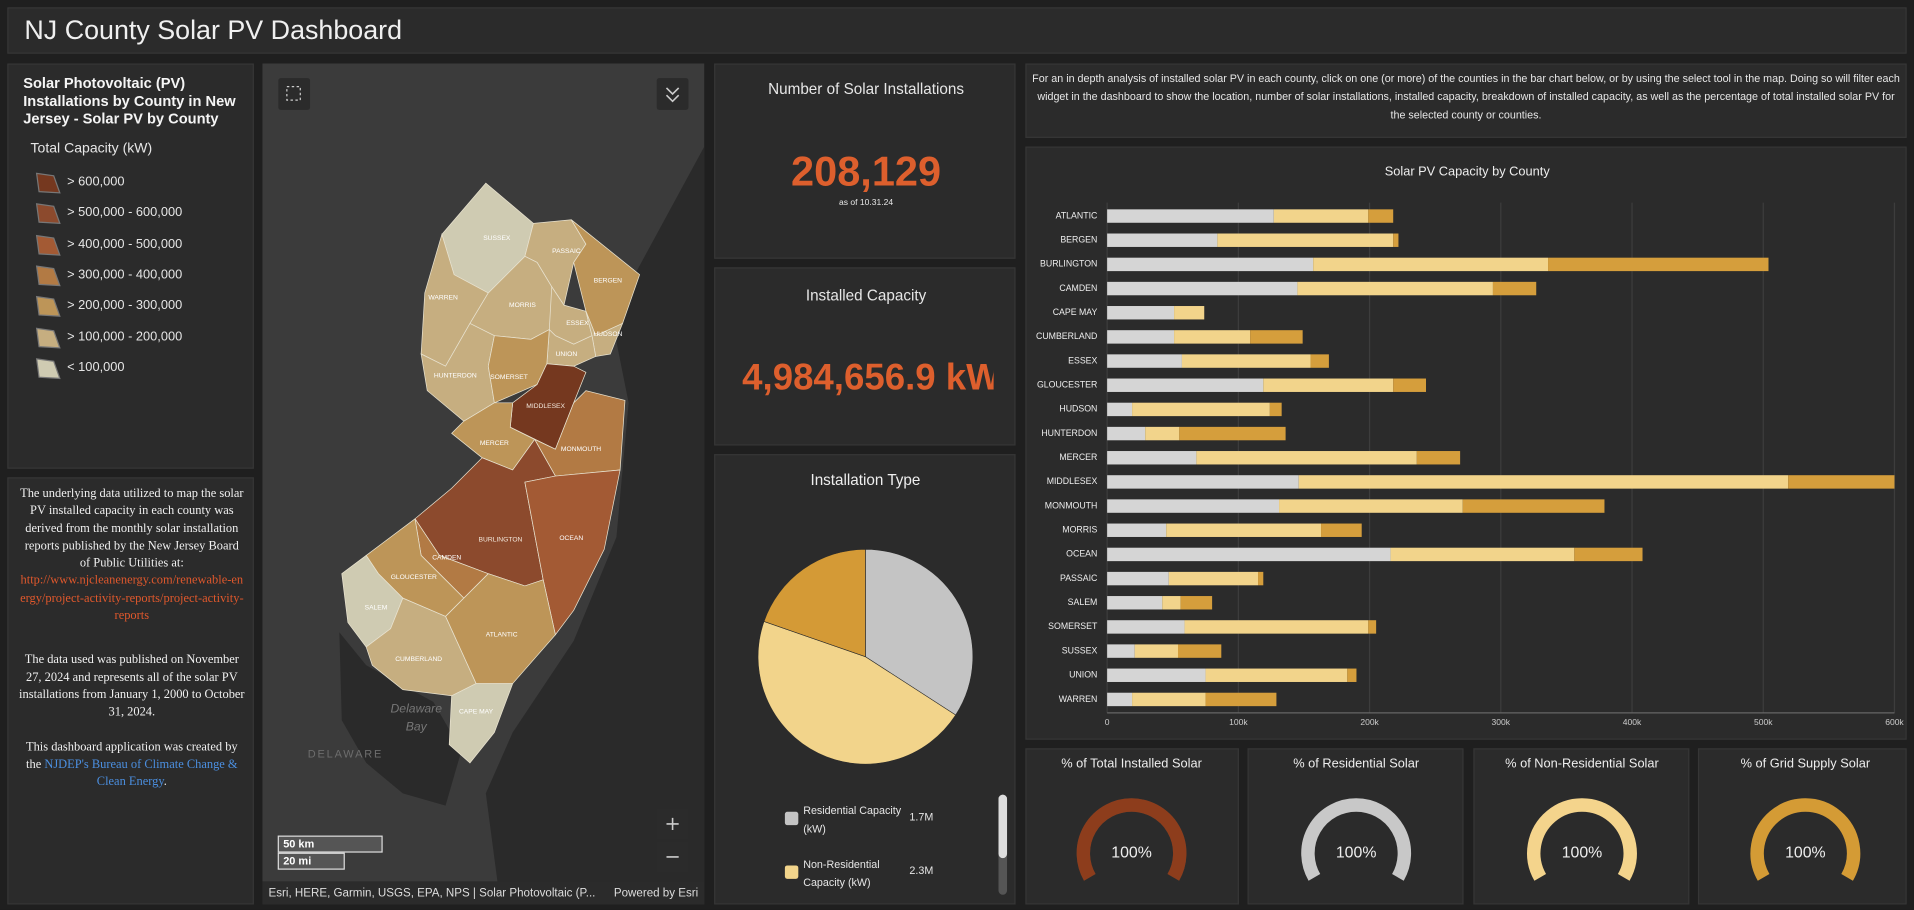  I want to click on attribution-bar, so click(483, 893).